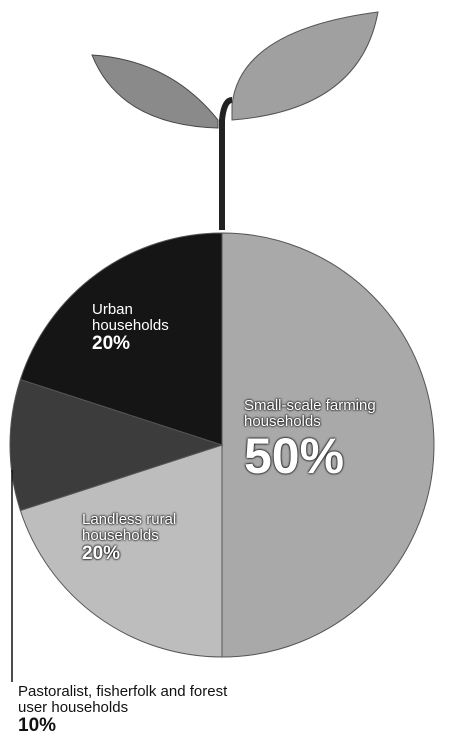 This screenshot has width=455, height=753. I want to click on slice-label: Urban households 20%, so click(152, 327).